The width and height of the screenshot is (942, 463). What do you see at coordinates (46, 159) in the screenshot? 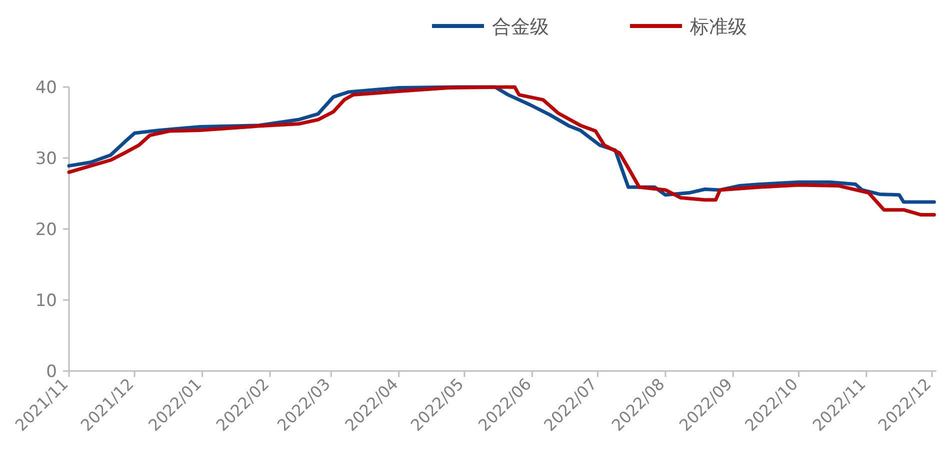
I see `y-tick-label: 30` at bounding box center [46, 159].